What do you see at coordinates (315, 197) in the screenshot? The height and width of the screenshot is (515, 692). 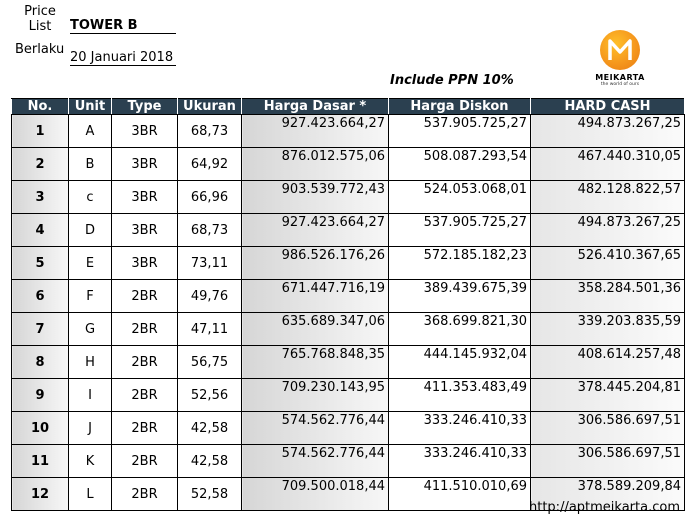 I see `cell-harga-dasar: 903.539.772,43` at bounding box center [315, 197].